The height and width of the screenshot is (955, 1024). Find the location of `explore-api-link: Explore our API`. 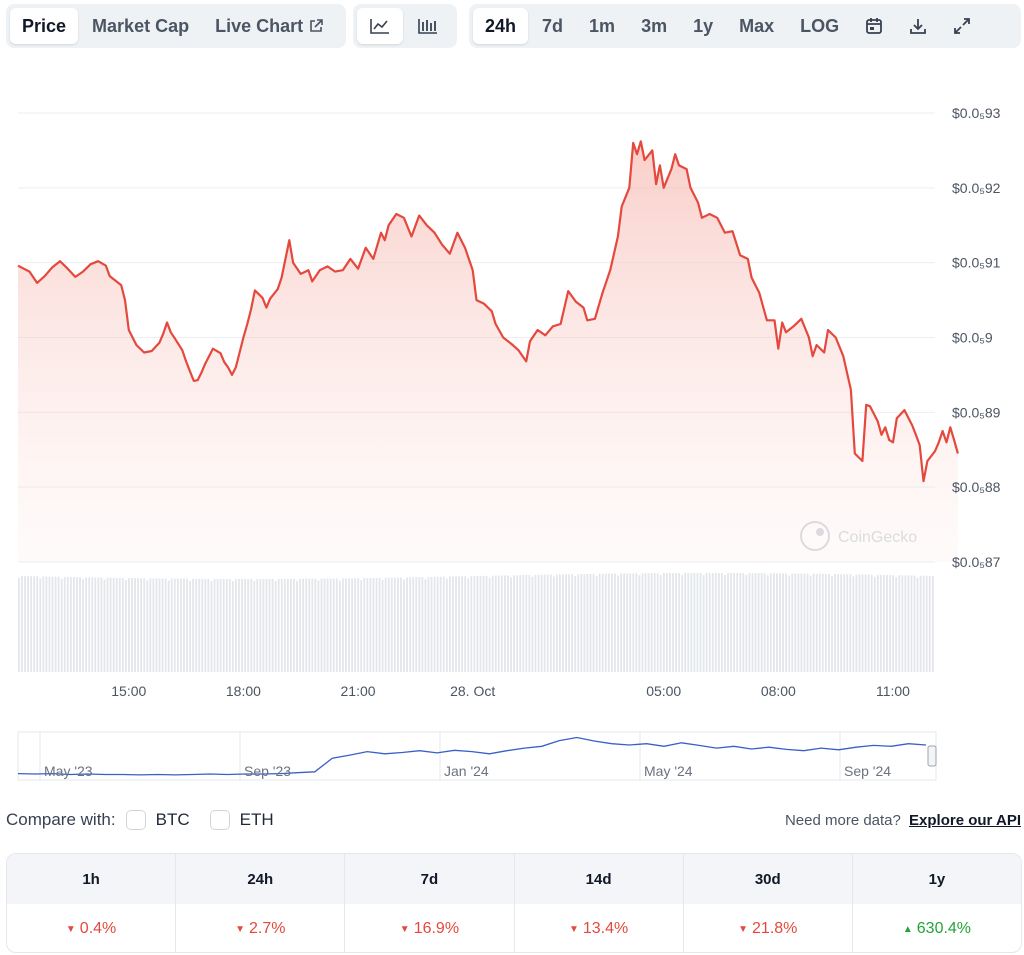

explore-api-link: Explore our API is located at coordinates (965, 820).